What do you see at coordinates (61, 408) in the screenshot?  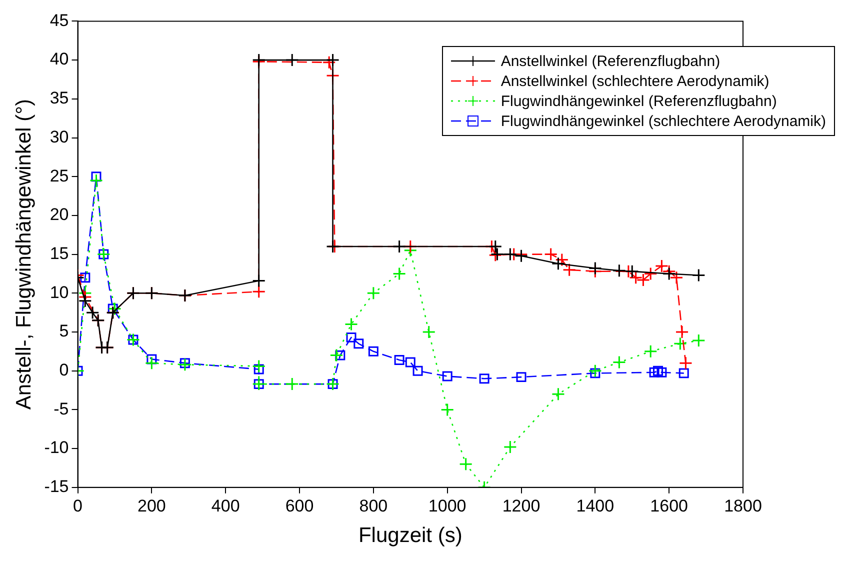 I see `y-tick-label: -5` at bounding box center [61, 408].